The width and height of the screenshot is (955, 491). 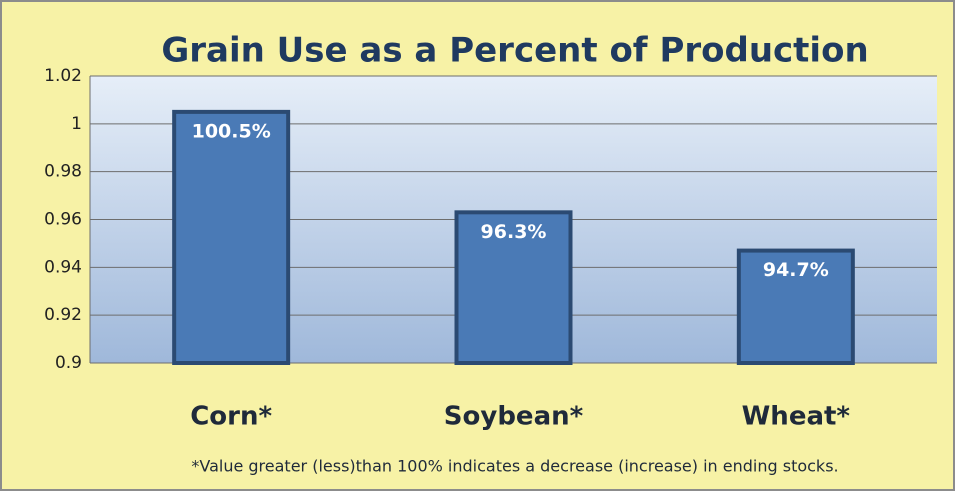 I want to click on value-label: 94.7%, so click(x=796, y=270).